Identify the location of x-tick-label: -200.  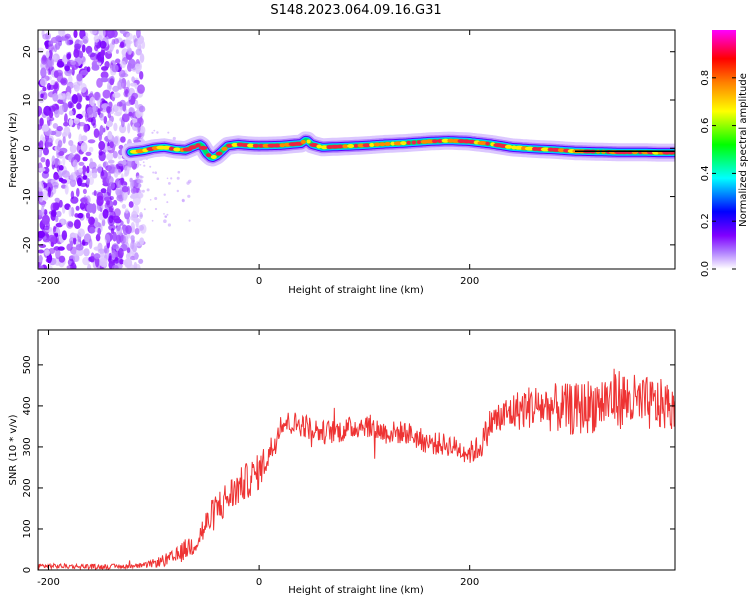
(48, 582).